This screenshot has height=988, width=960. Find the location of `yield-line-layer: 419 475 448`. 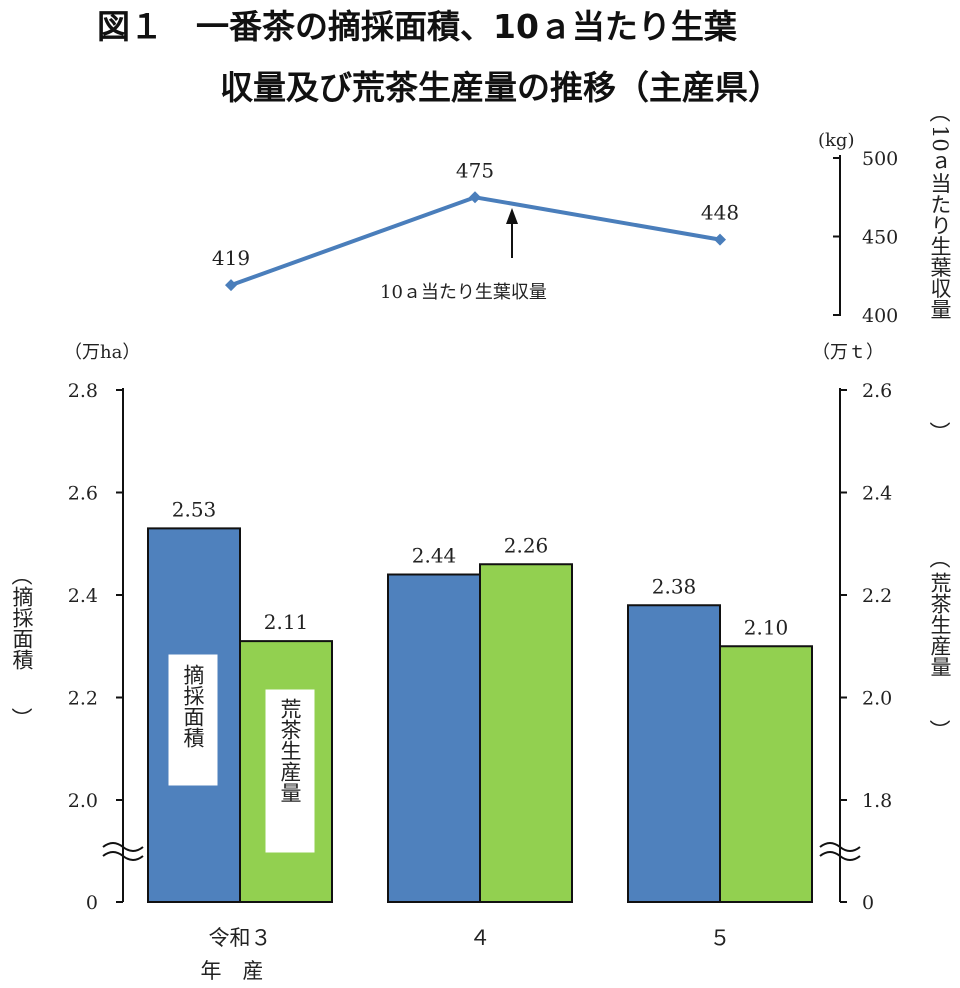

yield-line-layer: 419 475 448 is located at coordinates (475, 225).